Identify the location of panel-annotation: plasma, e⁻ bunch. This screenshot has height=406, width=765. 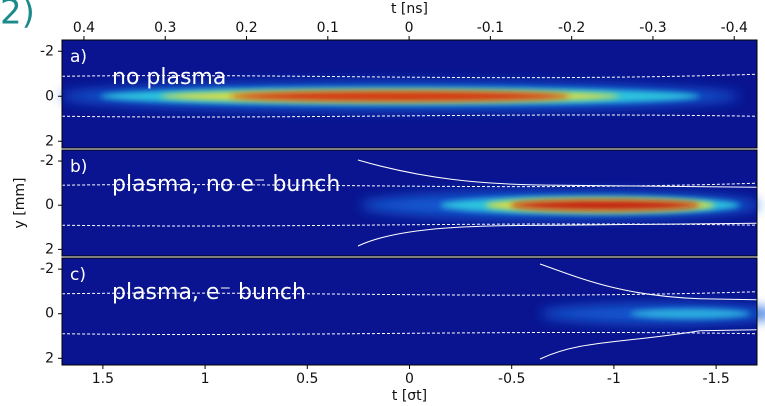
(209, 292).